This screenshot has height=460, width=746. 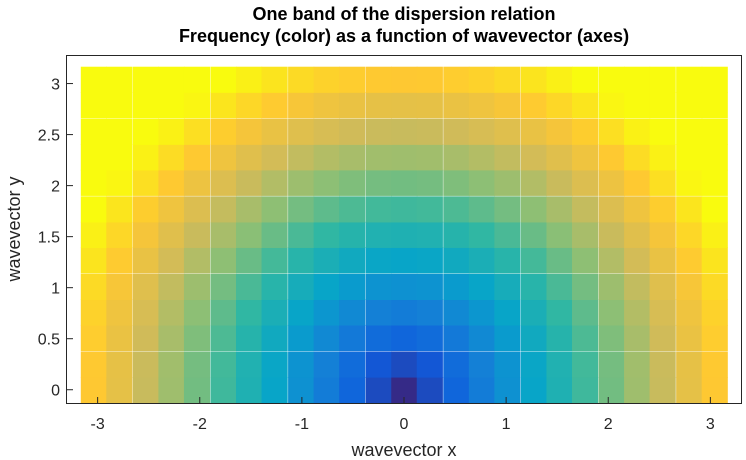 What do you see at coordinates (49, 238) in the screenshot?
I see `y-tick-label: 1.5` at bounding box center [49, 238].